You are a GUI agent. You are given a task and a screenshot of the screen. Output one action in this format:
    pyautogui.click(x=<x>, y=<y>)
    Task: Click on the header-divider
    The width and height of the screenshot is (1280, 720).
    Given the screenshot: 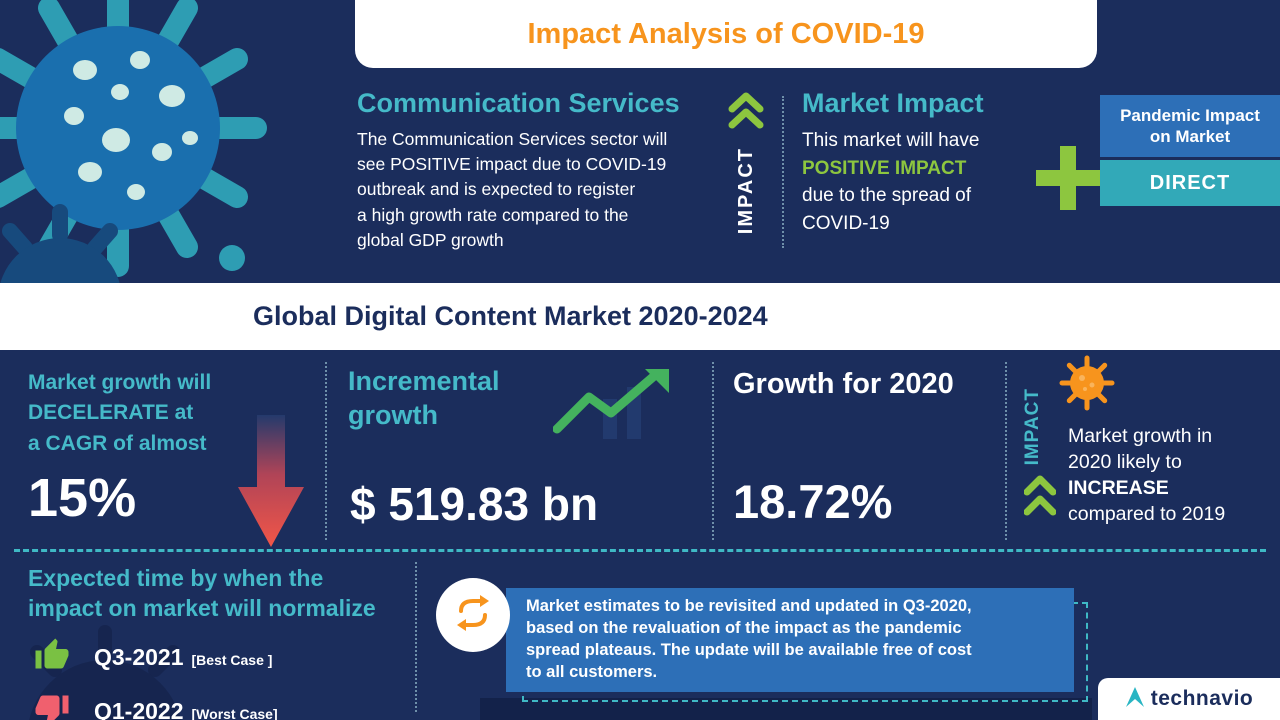 What is the action you would take?
    pyautogui.click(x=783, y=172)
    